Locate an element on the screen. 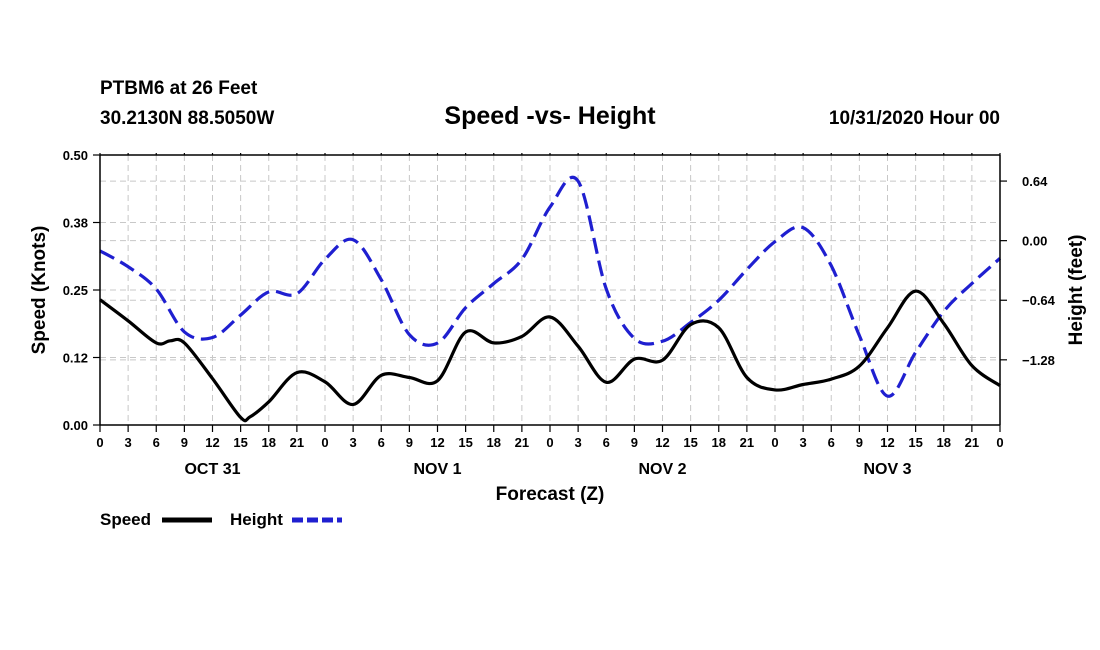 This screenshot has width=1100, height=650. day-label: NOV 2 is located at coordinates (662, 469).